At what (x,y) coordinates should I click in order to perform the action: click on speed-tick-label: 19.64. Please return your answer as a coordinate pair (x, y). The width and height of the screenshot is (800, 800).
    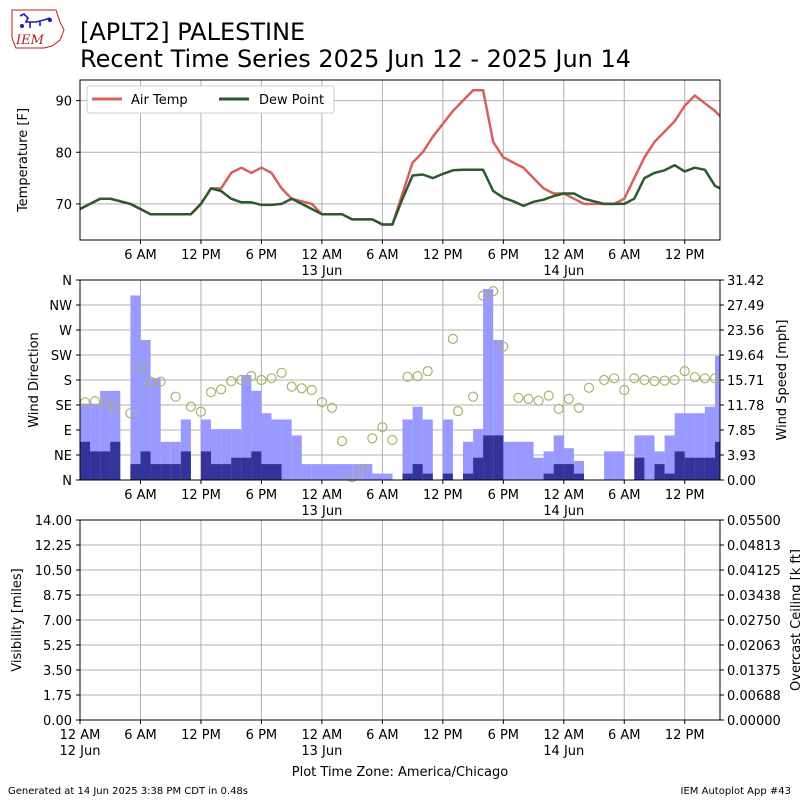
    Looking at the image, I should click on (745, 356).